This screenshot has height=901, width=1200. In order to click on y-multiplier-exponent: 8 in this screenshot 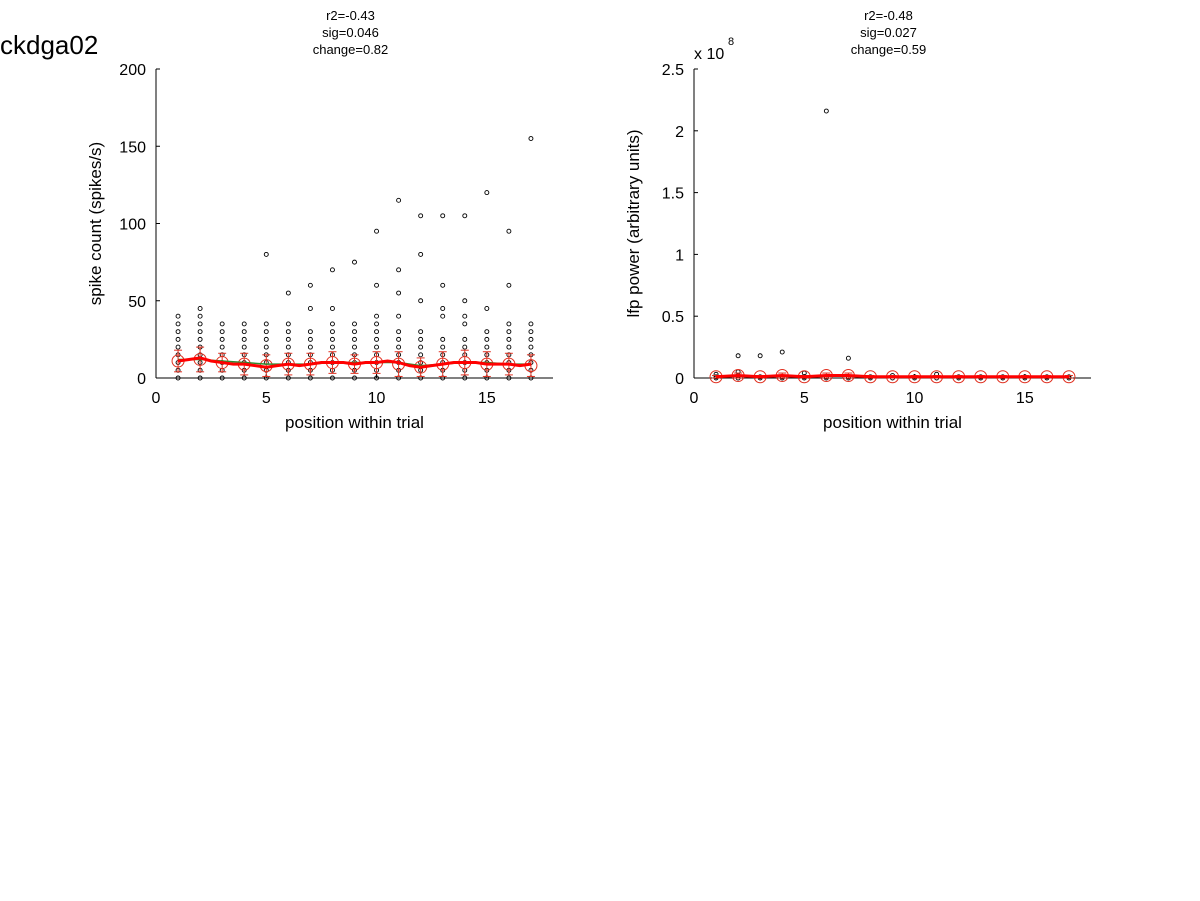, I will do `click(731, 42)`.